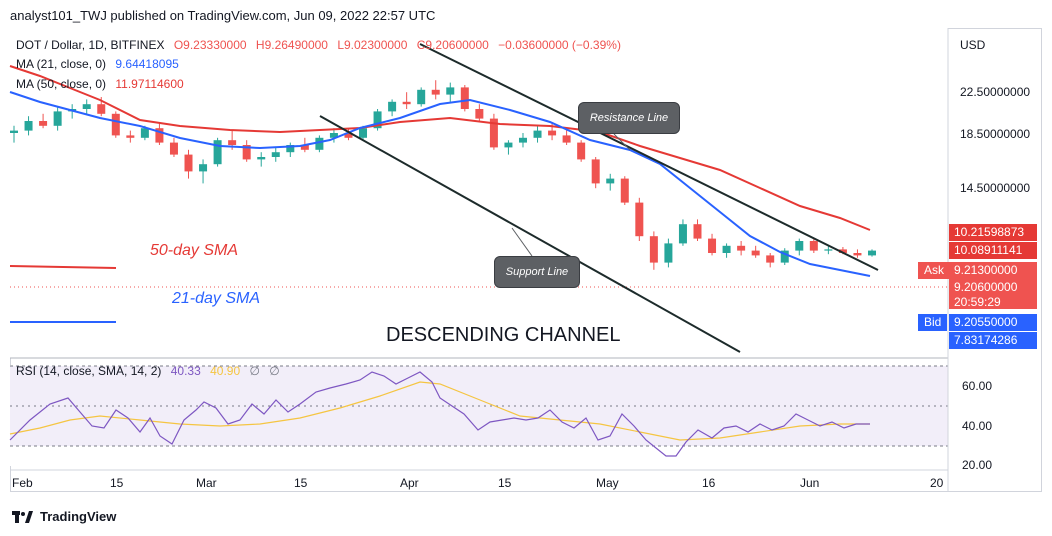 This screenshot has width=1052, height=536. Describe the element at coordinates (452, 45) in the screenshot. I see `ohlc-close: C9.20600000` at that location.